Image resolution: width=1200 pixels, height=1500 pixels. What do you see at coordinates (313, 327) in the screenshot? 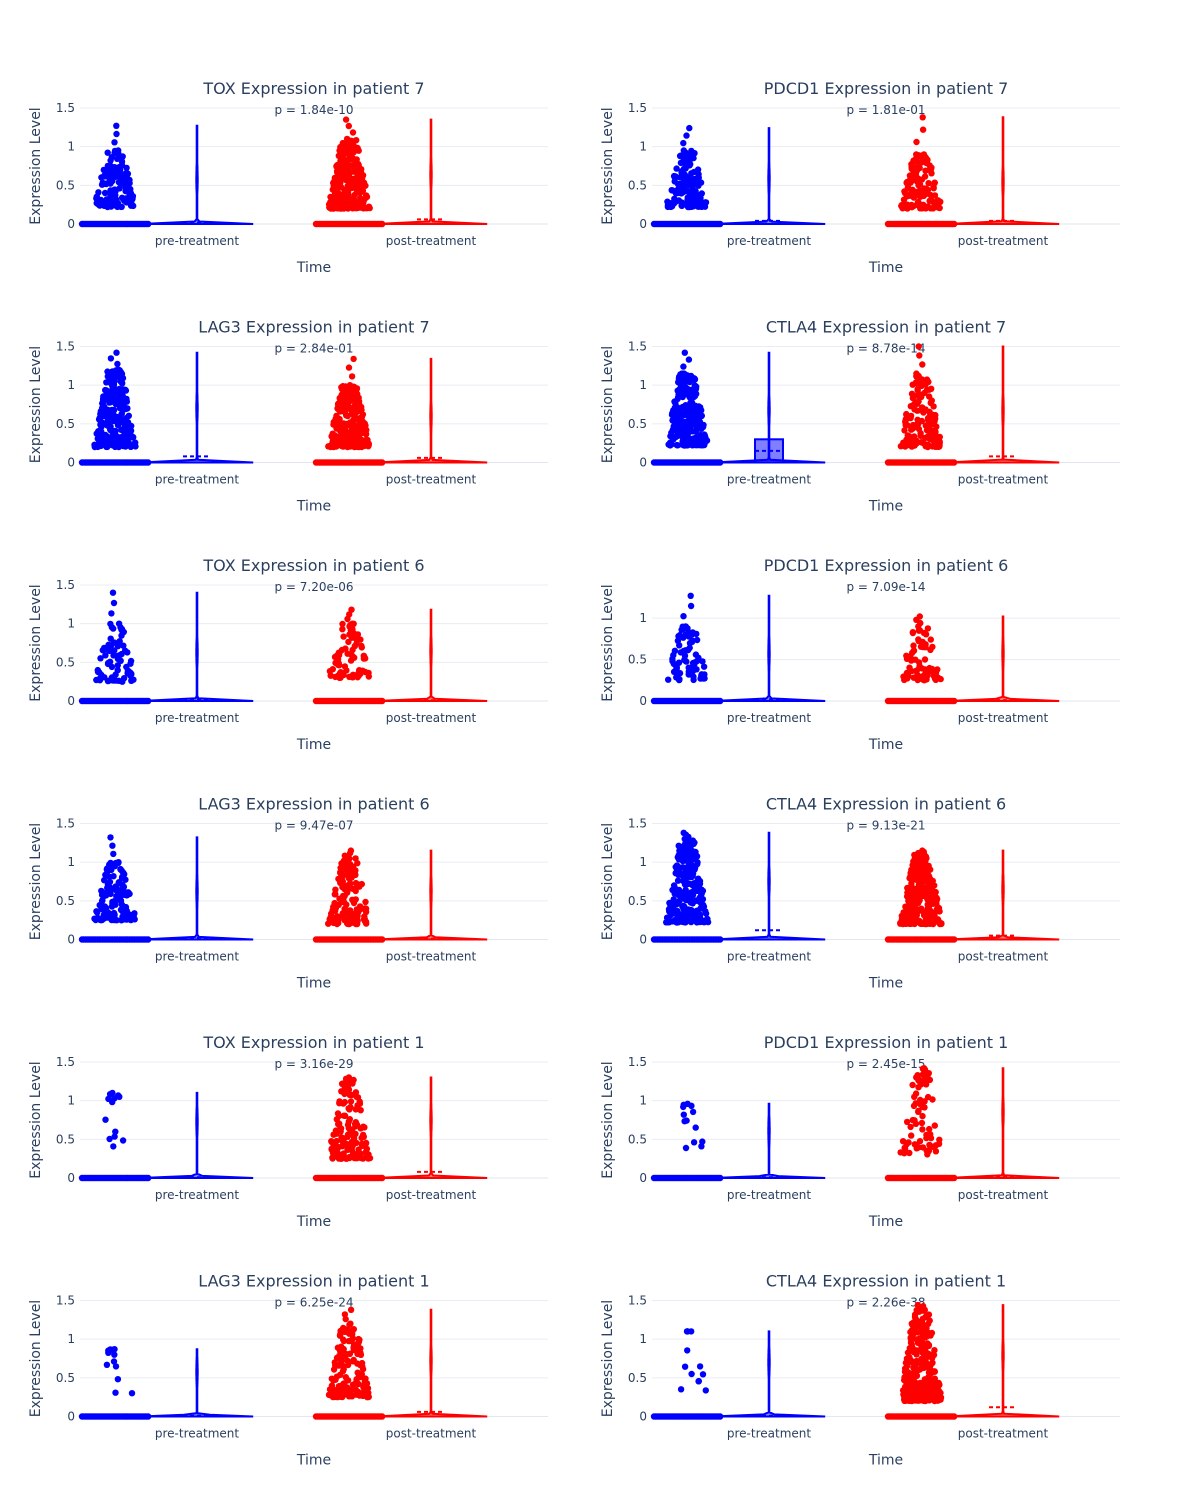
I see `subplot-title: LAG3 Expression in patient 7` at bounding box center [313, 327].